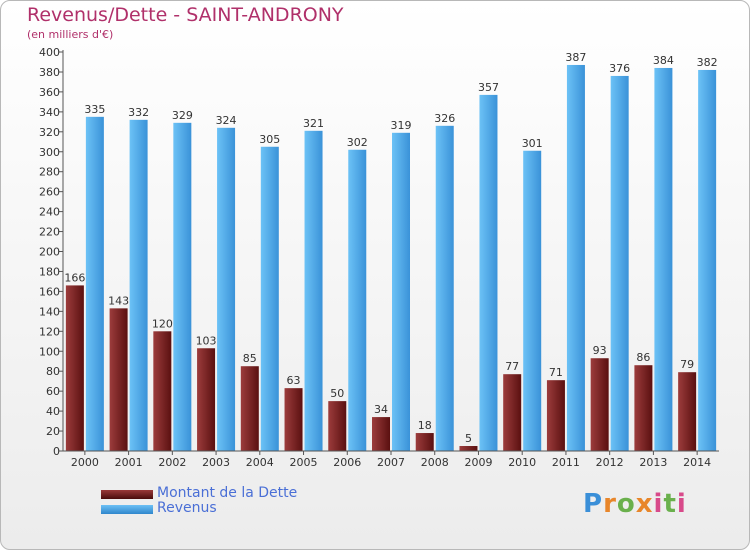 The image size is (750, 550). What do you see at coordinates (49, 192) in the screenshot?
I see `y-tick-label: 260` at bounding box center [49, 192].